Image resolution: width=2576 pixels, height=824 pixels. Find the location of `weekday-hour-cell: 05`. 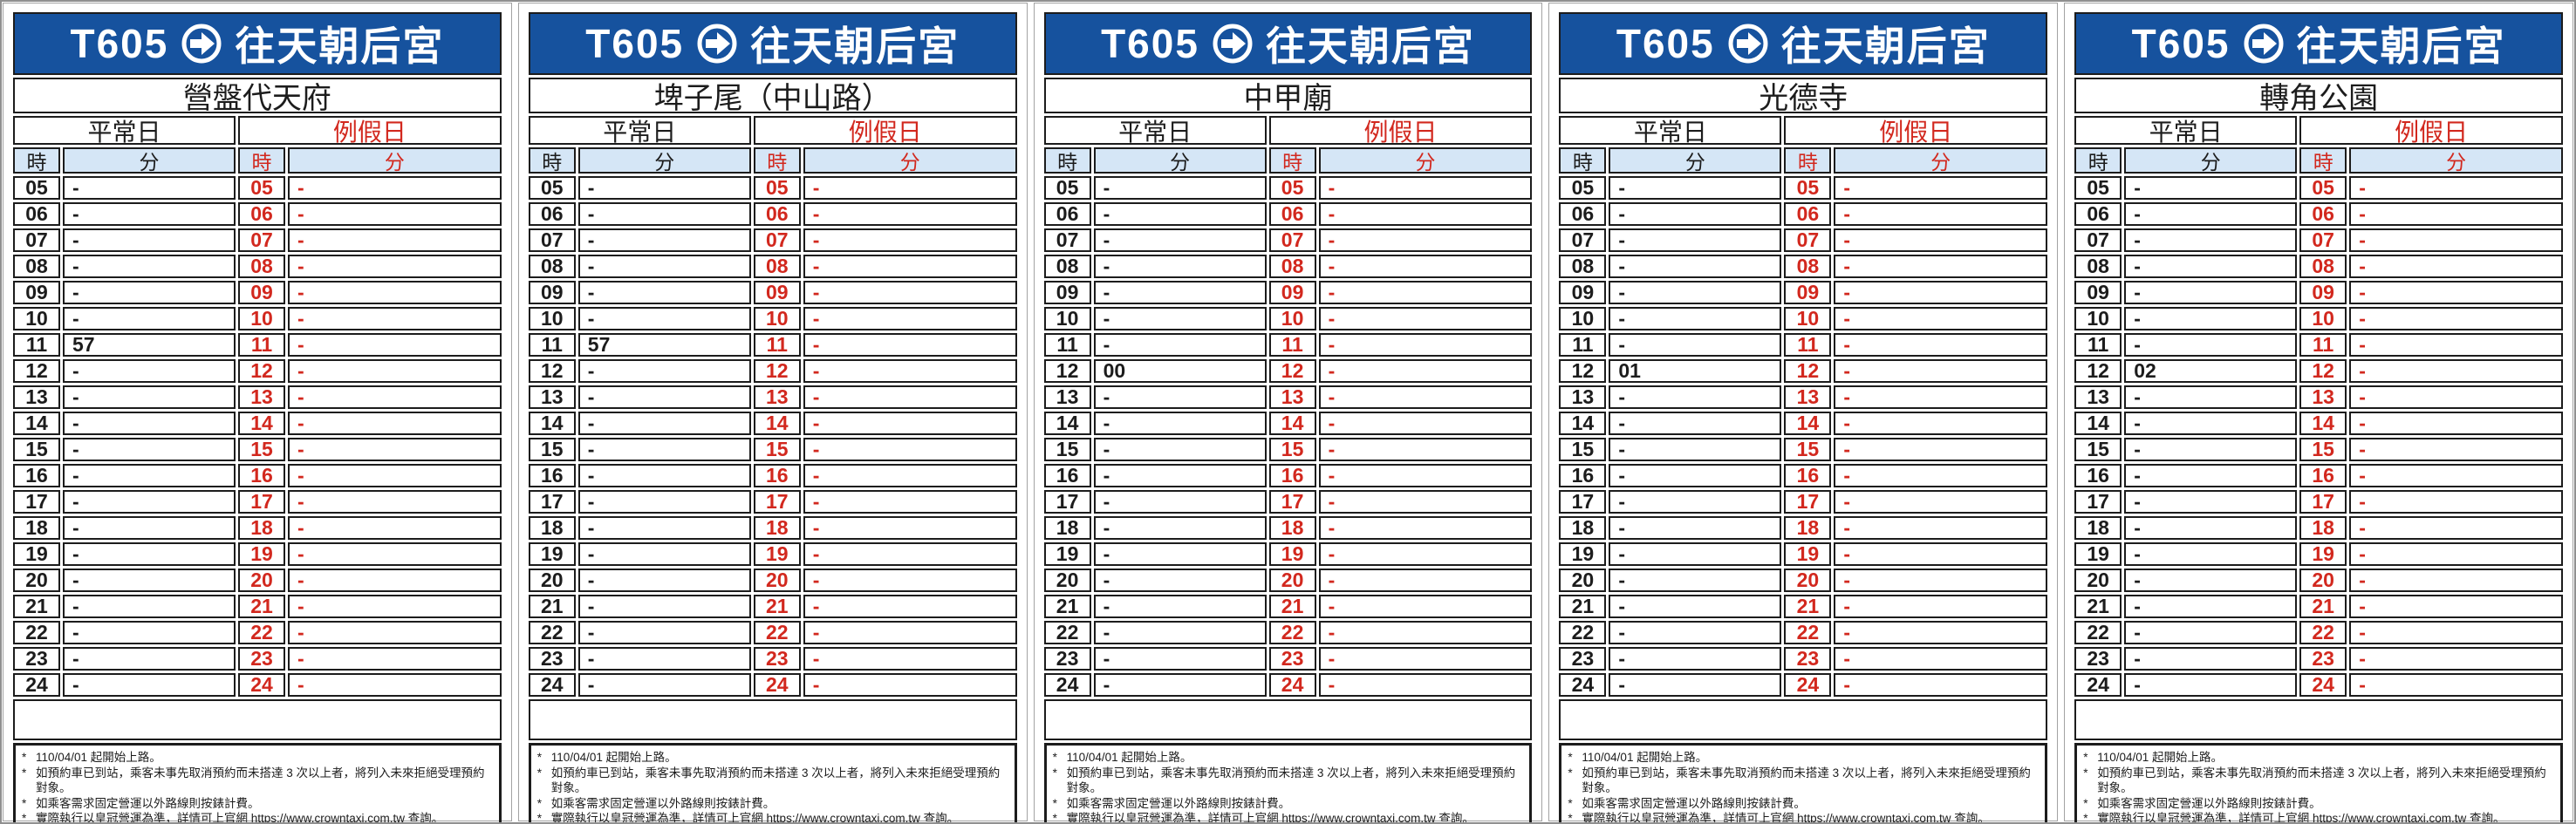

weekday-hour-cell: 05 is located at coordinates (1067, 188).